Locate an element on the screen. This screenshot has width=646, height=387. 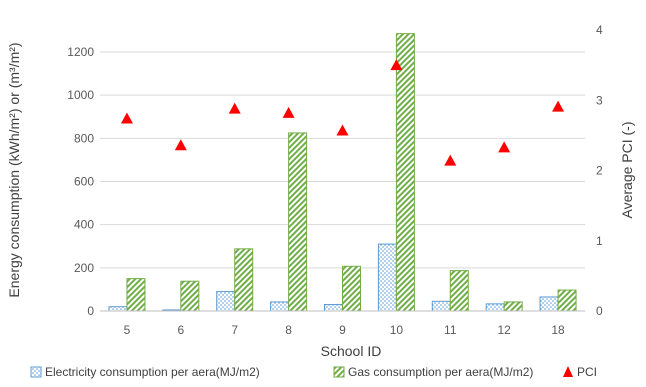
x-tick-label: 8 is located at coordinates (288, 330).